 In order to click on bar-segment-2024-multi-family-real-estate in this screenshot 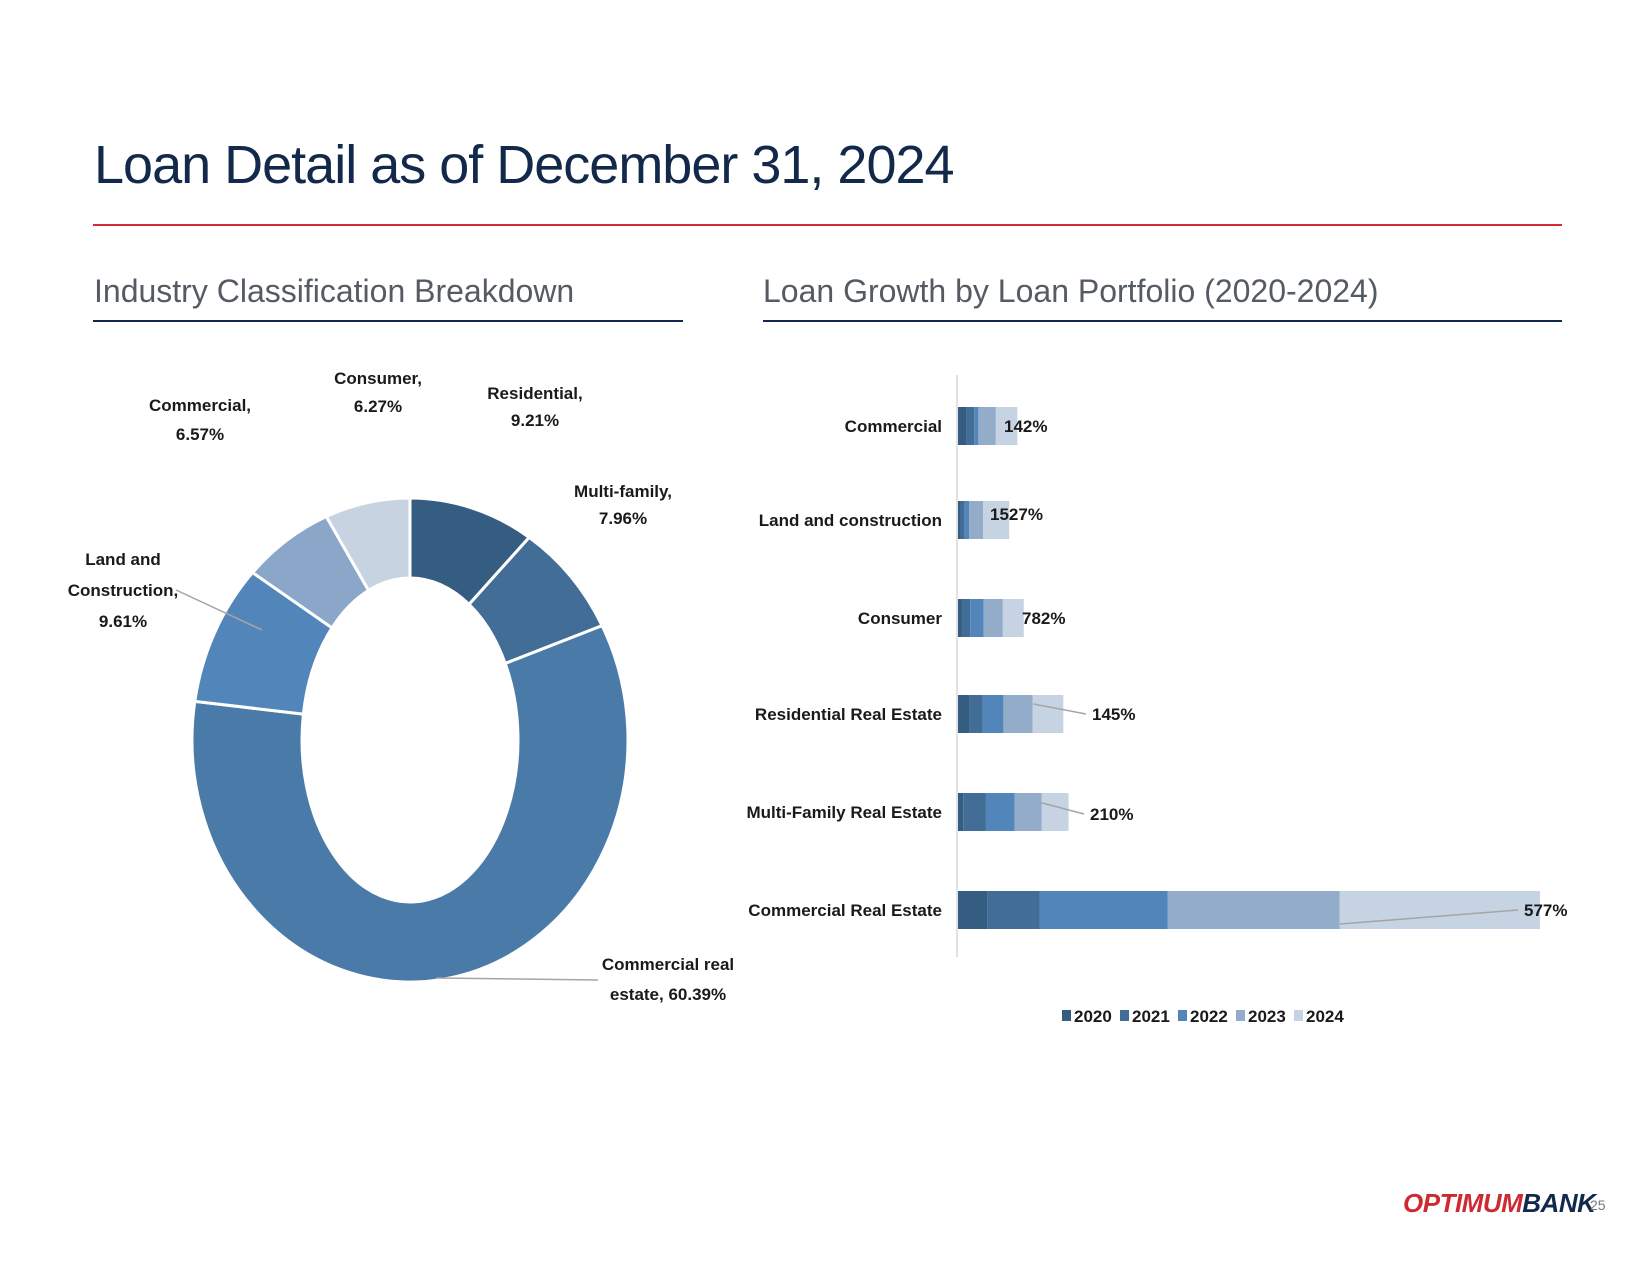, I will do `click(1055, 812)`.